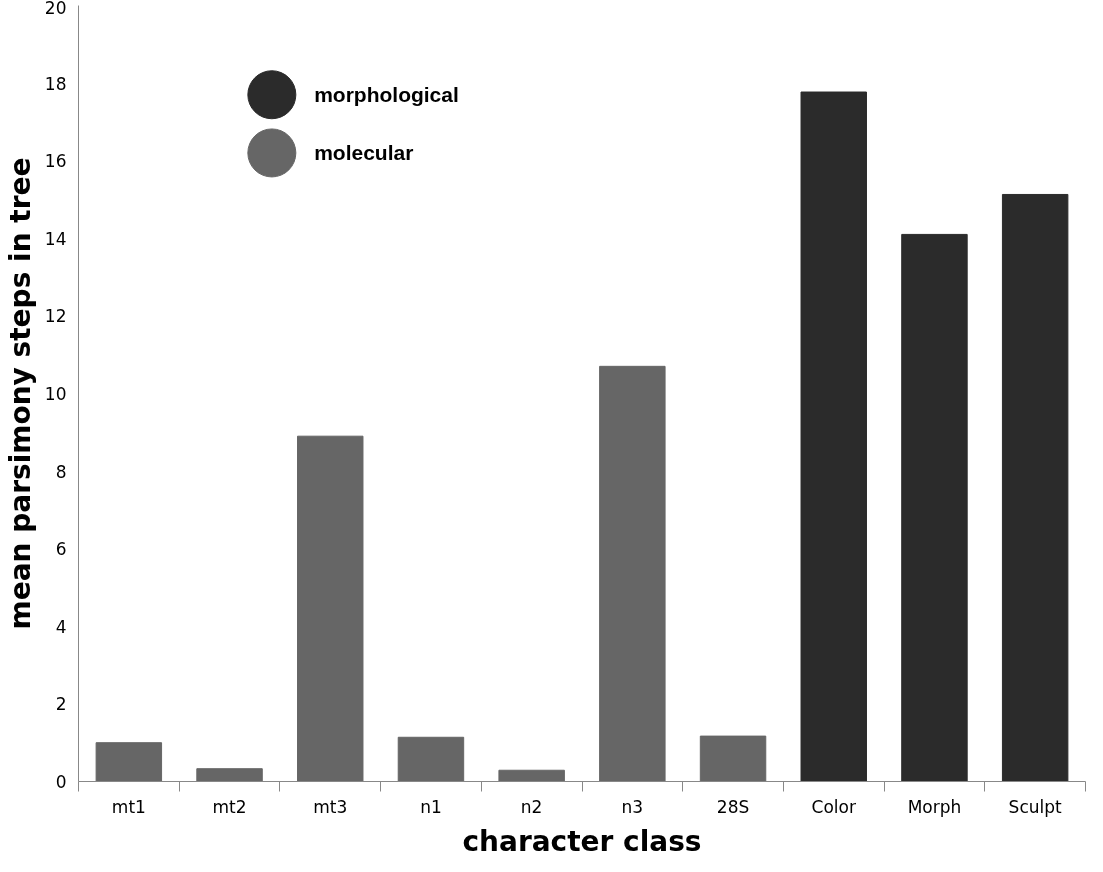  What do you see at coordinates (128, 806) in the screenshot?
I see `x-tick-label: mt1` at bounding box center [128, 806].